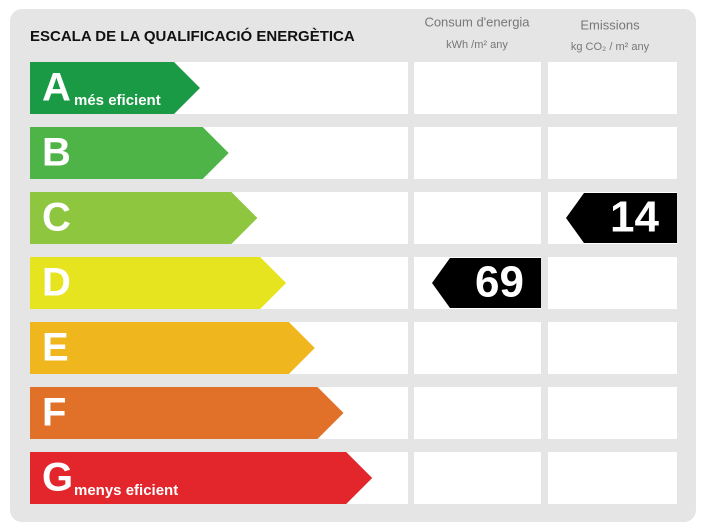 This screenshot has width=705, height=530. I want to click on class-letter: F, so click(54, 413).